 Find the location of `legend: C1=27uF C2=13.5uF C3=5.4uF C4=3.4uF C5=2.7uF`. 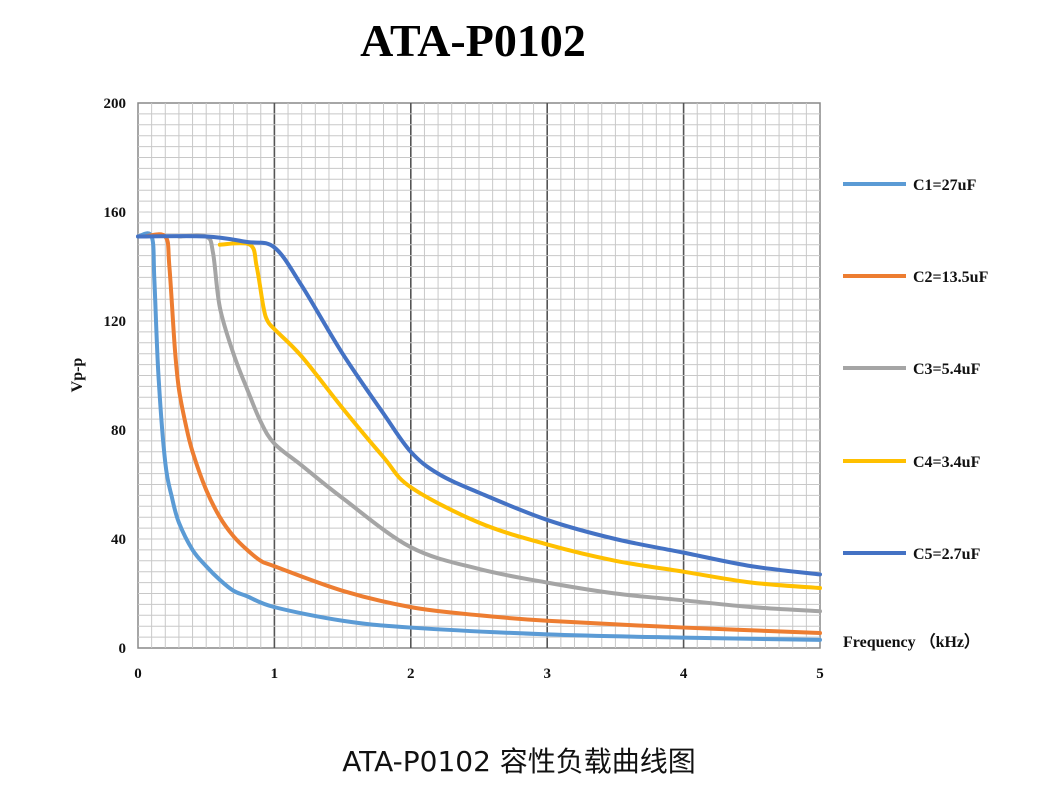

legend: C1=27uF C2=13.5uF C3=5.4uF C4=3.4uF C5=2.7uF is located at coordinates (916, 370).